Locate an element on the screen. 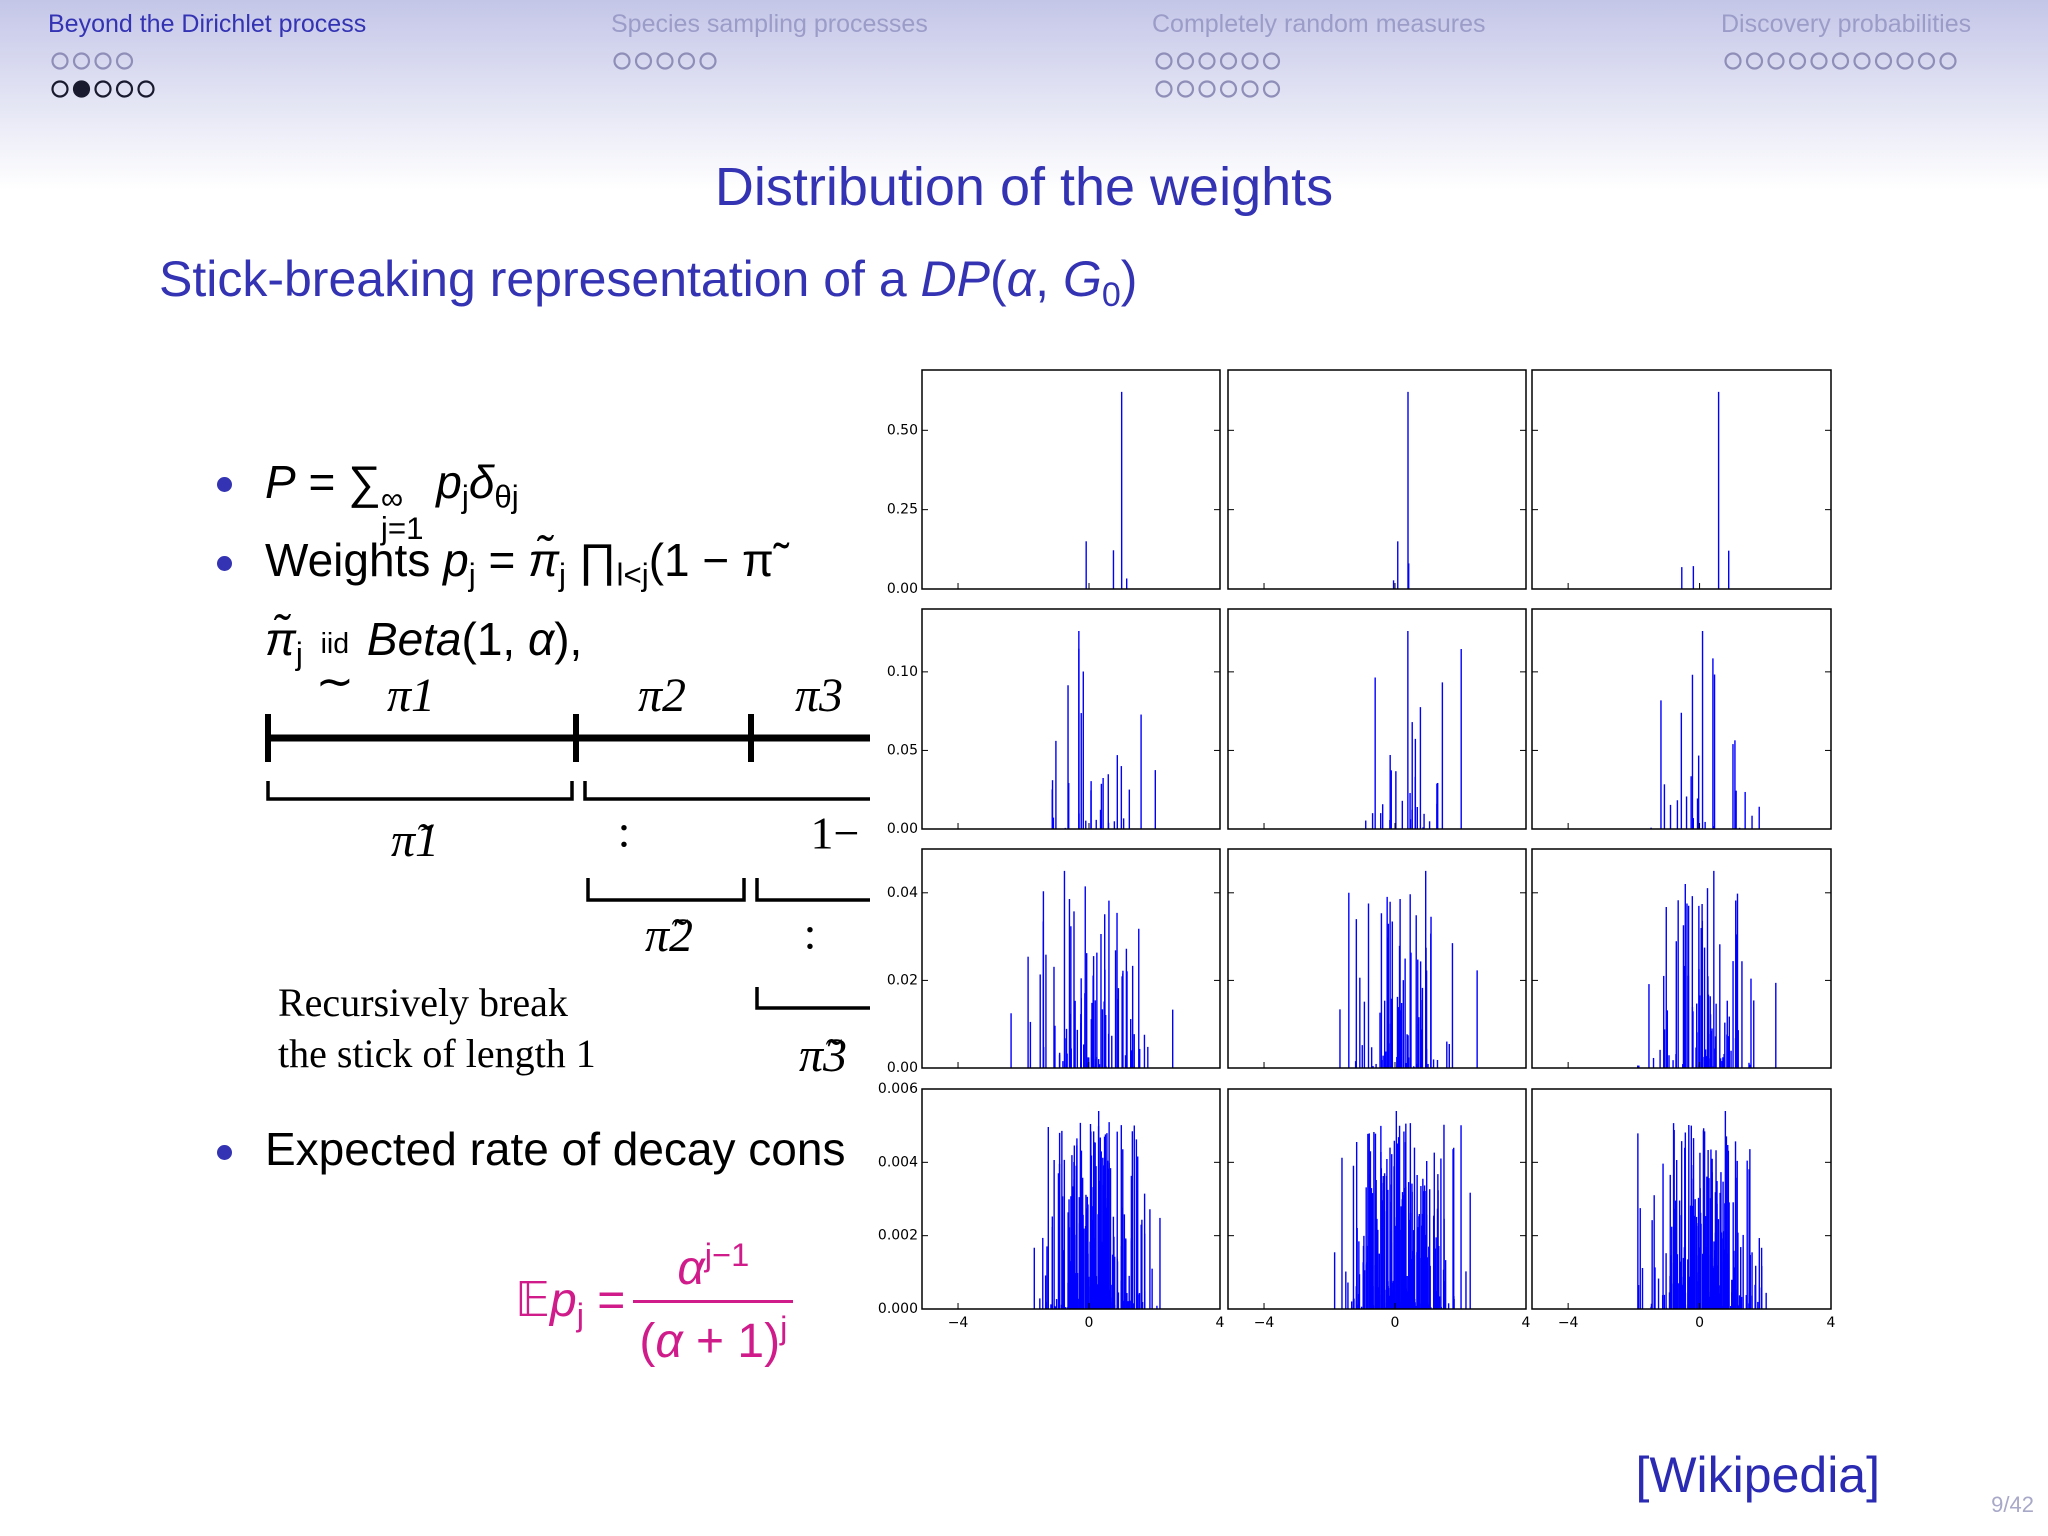 The height and width of the screenshot is (1536, 2048). math-text: ∏ is located at coordinates (591, 560).